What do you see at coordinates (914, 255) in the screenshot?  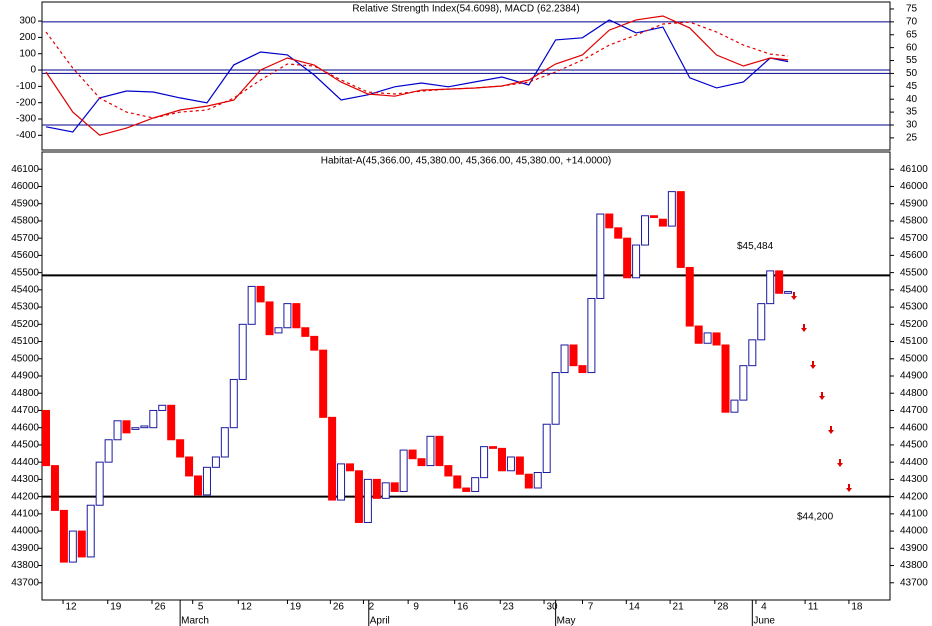 I see `y-tick-label-right: 45600` at bounding box center [914, 255].